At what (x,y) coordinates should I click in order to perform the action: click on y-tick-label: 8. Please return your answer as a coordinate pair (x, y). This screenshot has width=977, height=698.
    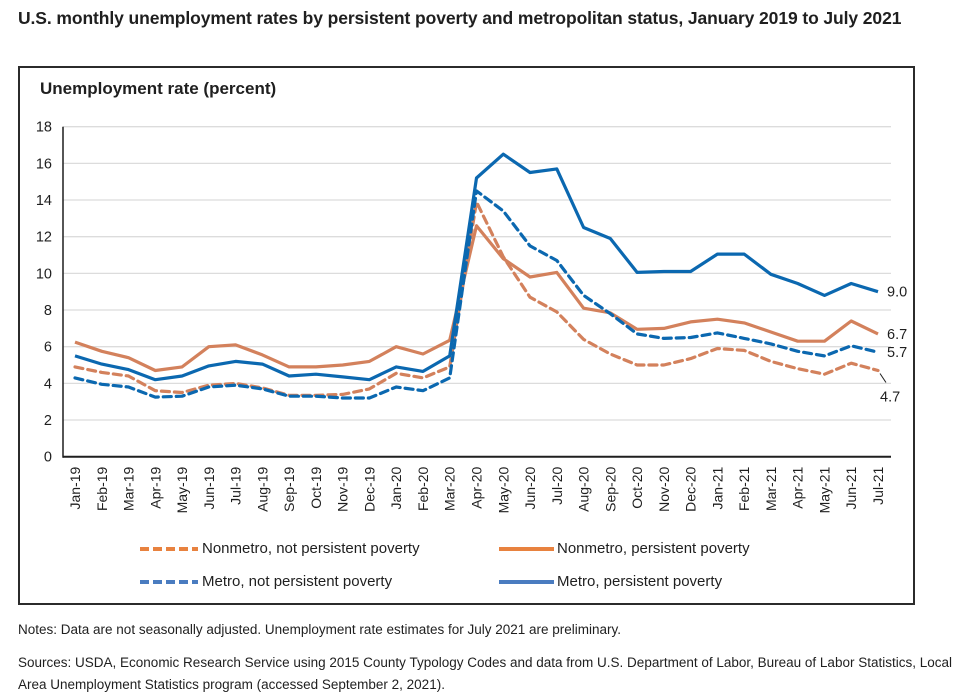
    Looking at the image, I should click on (48, 311).